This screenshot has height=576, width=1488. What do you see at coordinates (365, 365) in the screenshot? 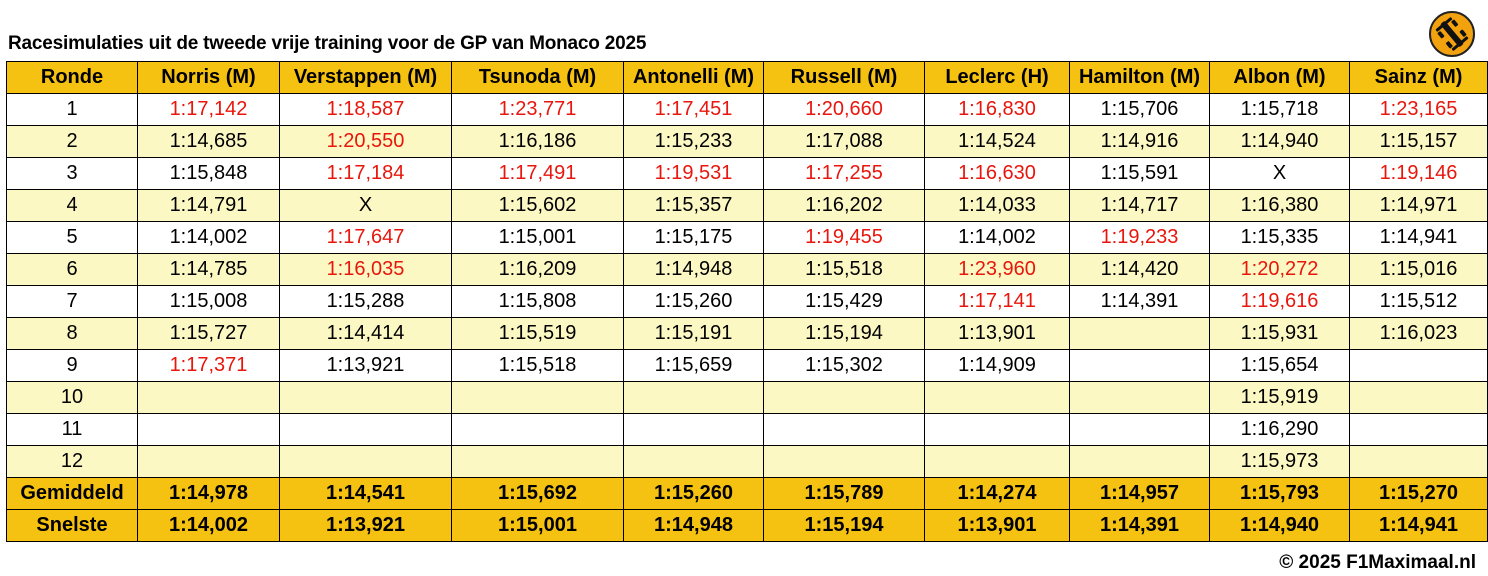
I see `lap-time-cell: 1:13,921` at bounding box center [365, 365].